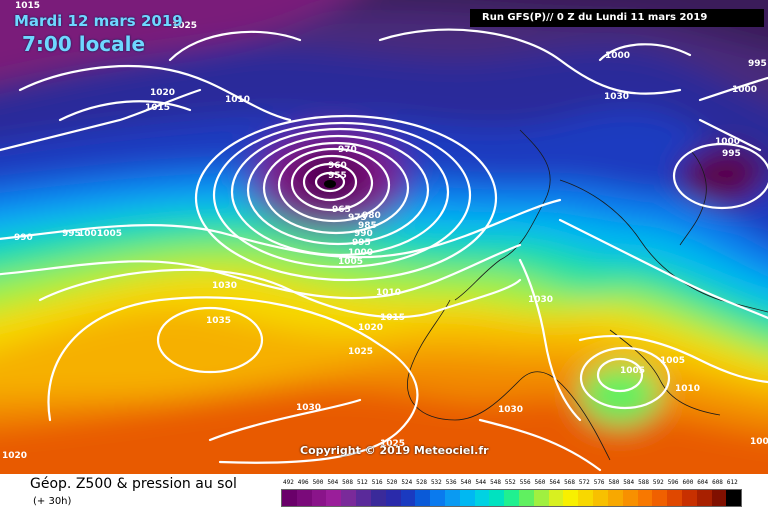 Image resolution: width=768 pixels, height=512 pixels. Describe the element at coordinates (495, 482) in the screenshot. I see `scale-label: 548` at that location.